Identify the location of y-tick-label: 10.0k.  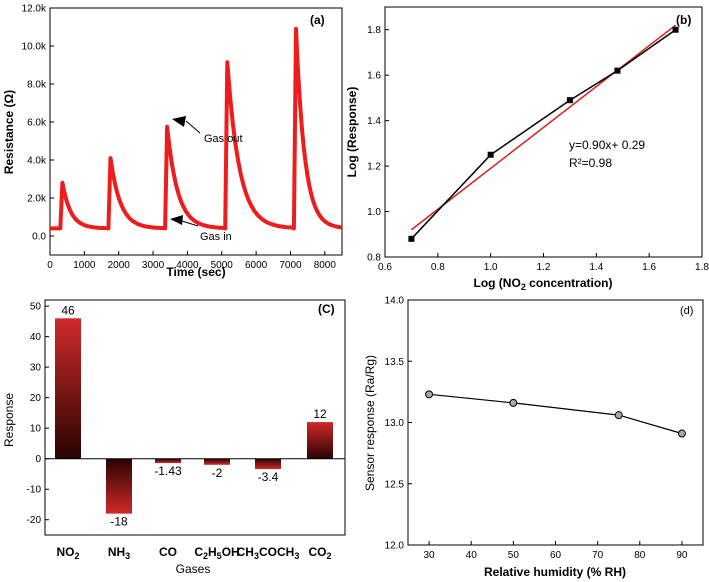
(34, 47).